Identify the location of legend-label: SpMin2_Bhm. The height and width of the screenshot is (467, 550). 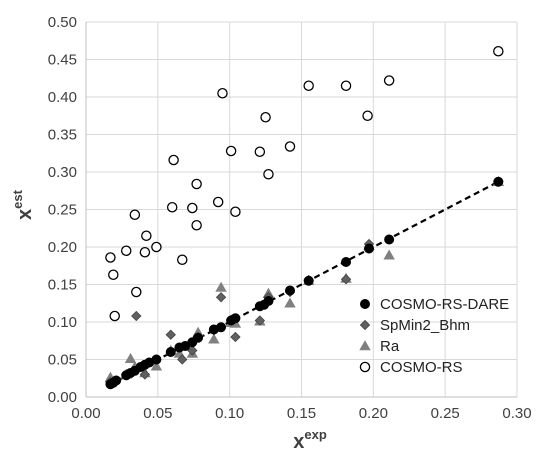
(425, 325).